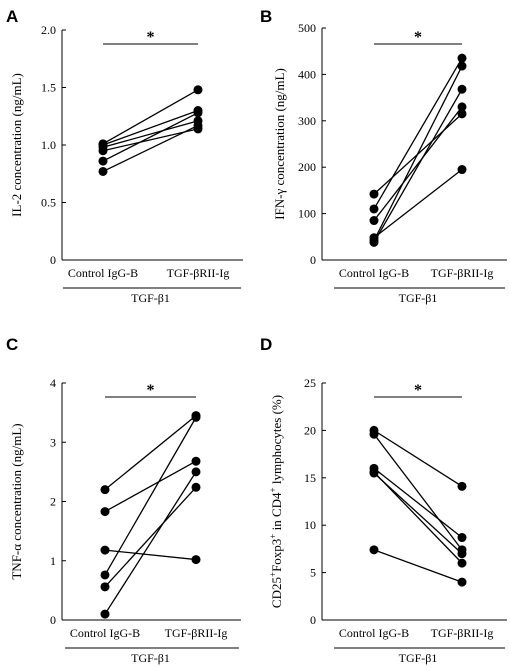 Image resolution: width=510 pixels, height=667 pixels. Describe the element at coordinates (307, 167) in the screenshot. I see `y-tick-label: 200` at that location.